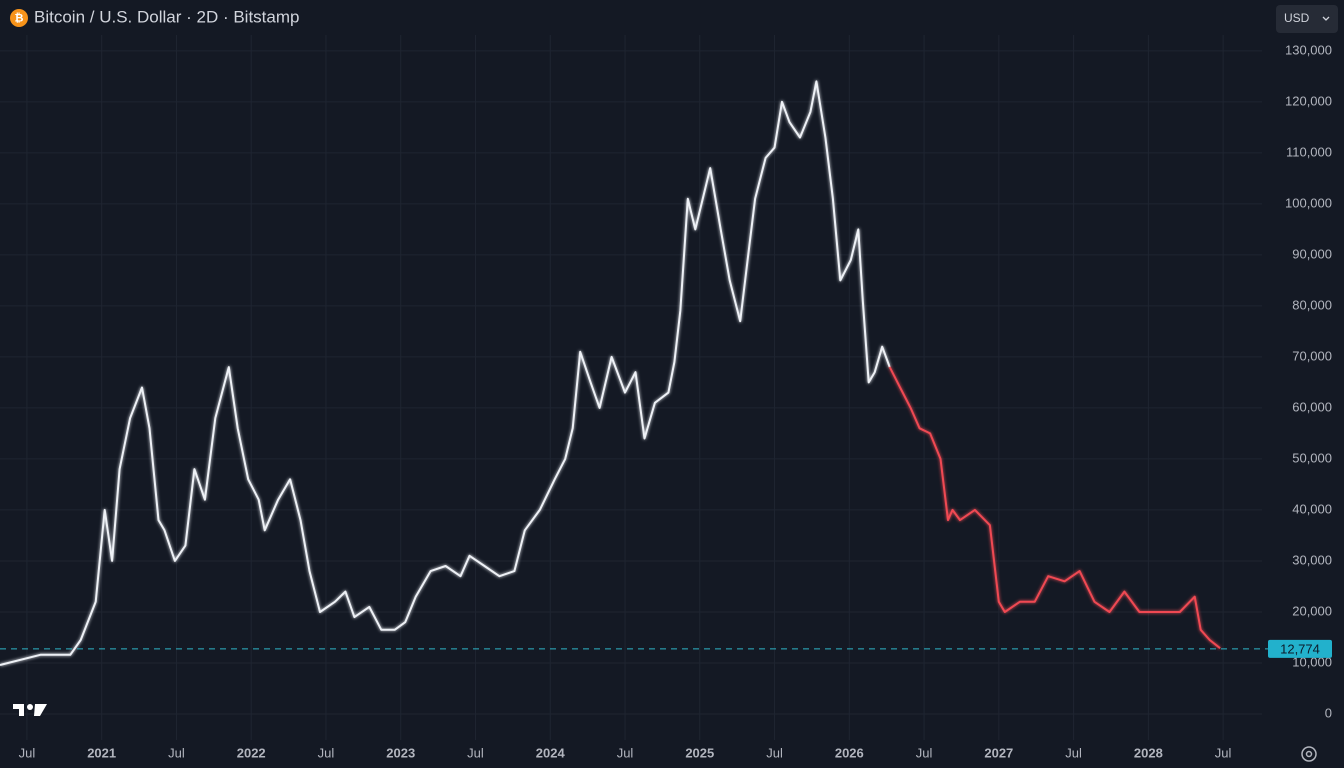 This screenshot has height=768, width=1344. I want to click on currency-label: USD, so click(1297, 18).